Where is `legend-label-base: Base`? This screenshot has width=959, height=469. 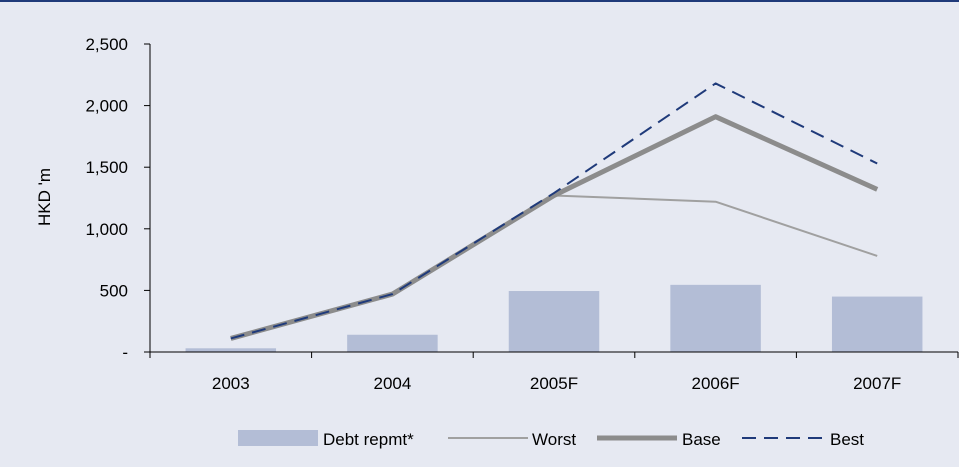 legend-label-base: Base is located at coordinates (701, 439).